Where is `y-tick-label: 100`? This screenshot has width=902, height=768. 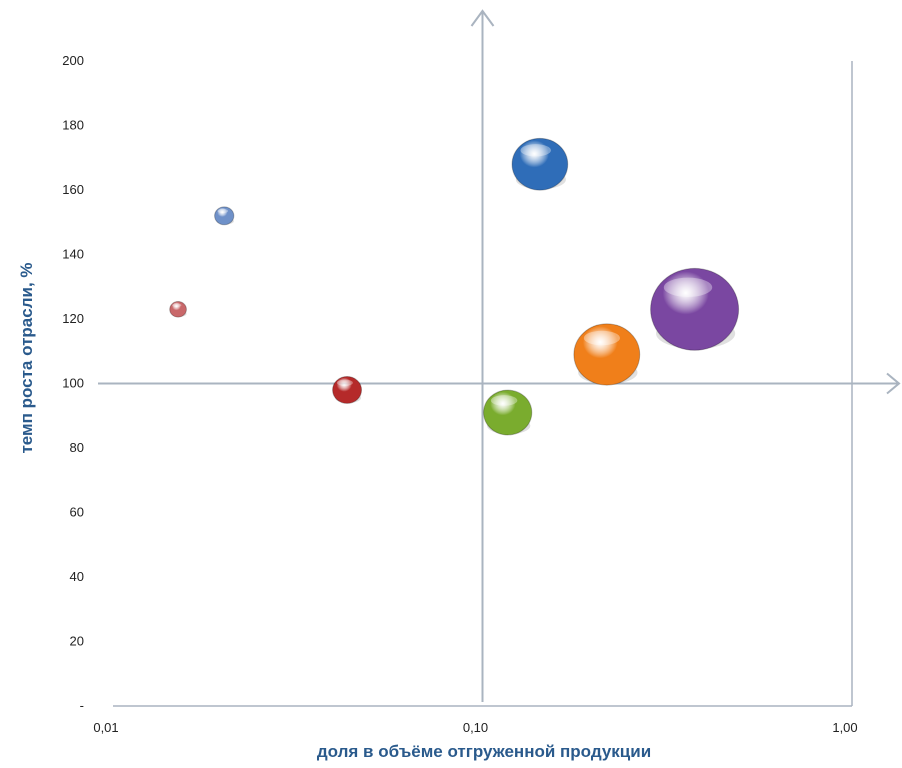 y-tick-label: 100 is located at coordinates (73, 383).